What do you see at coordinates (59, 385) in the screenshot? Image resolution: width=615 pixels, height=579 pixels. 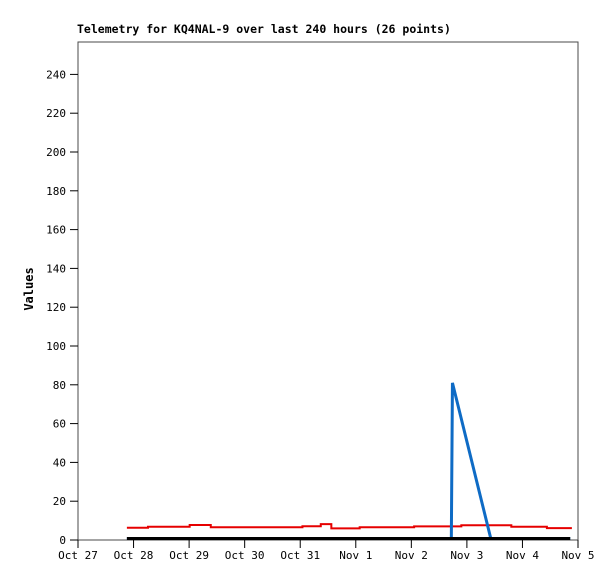 I see `y-tick-label: 80` at bounding box center [59, 385].